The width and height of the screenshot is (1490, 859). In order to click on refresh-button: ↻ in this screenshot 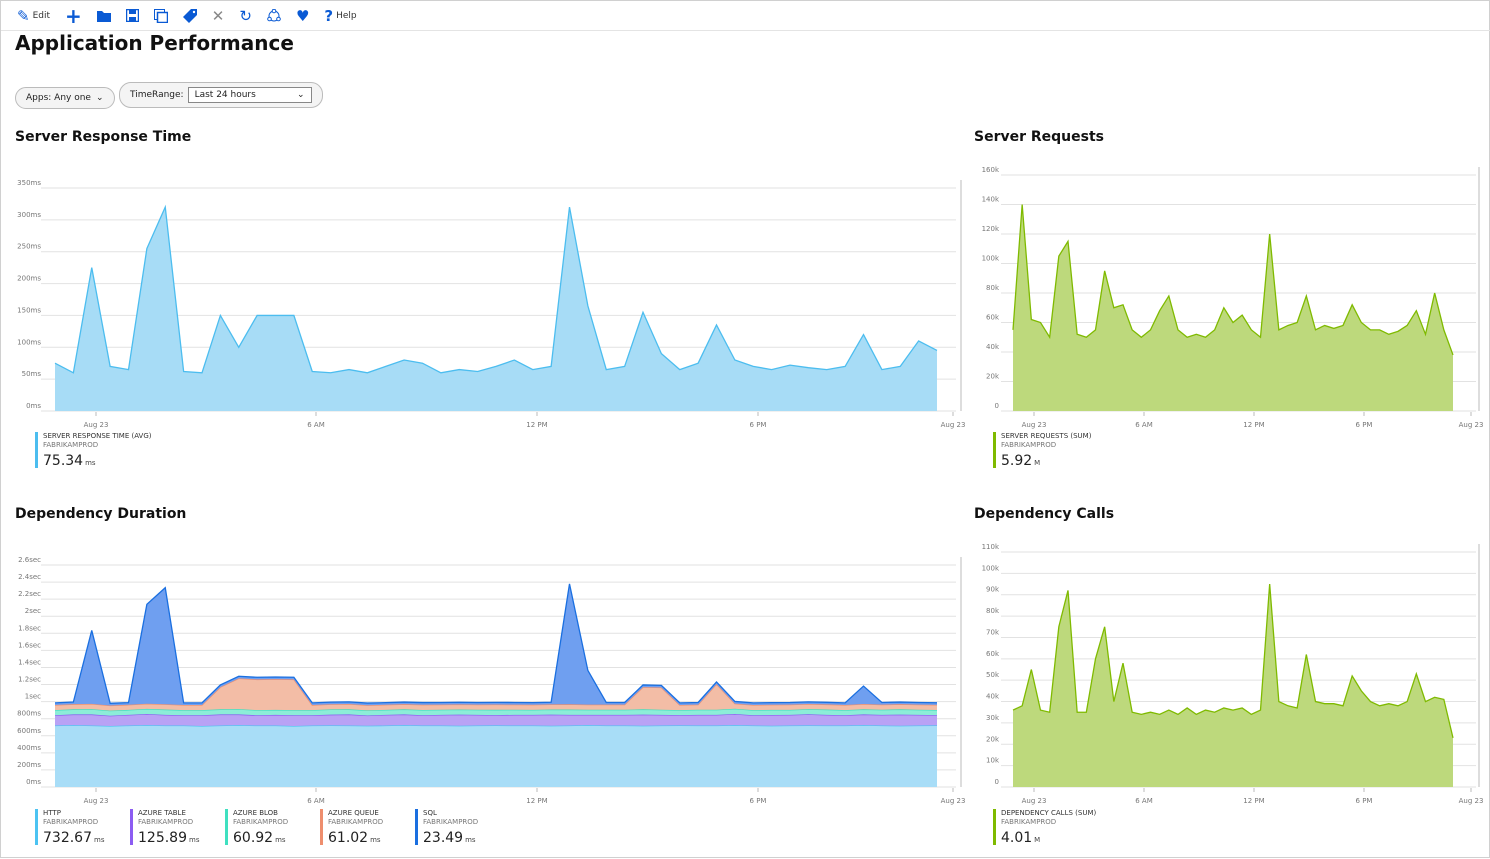, I will do `click(245, 16)`.